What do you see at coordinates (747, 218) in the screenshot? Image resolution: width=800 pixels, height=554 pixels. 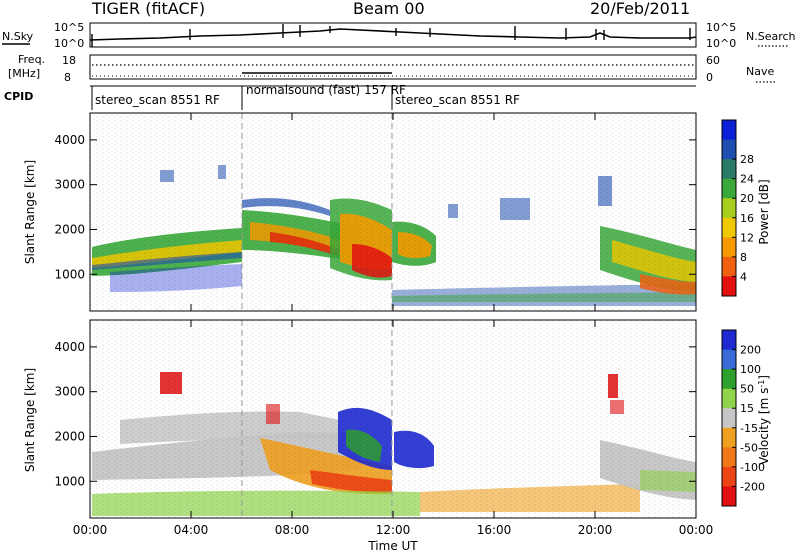 I see `colorbar-tick-label: 16` at bounding box center [747, 218].